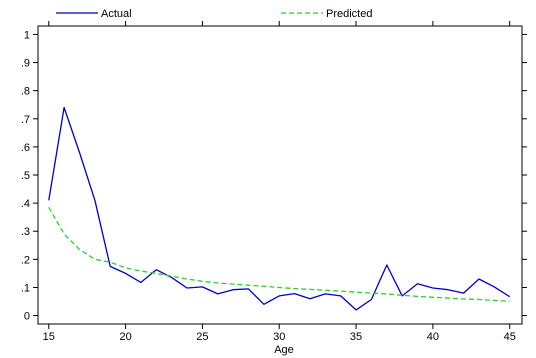  I want to click on y-tick-label: 1, so click(27, 35).